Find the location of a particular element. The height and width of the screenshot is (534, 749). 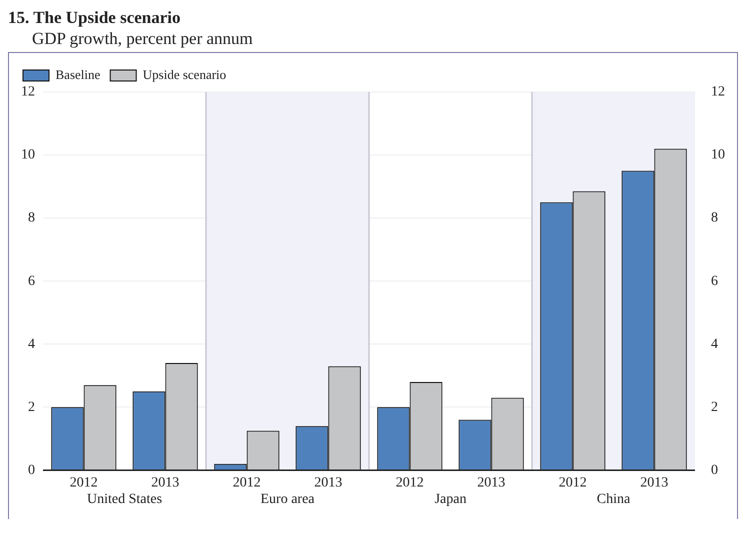

y-tick-label: 12 is located at coordinates (28, 92).